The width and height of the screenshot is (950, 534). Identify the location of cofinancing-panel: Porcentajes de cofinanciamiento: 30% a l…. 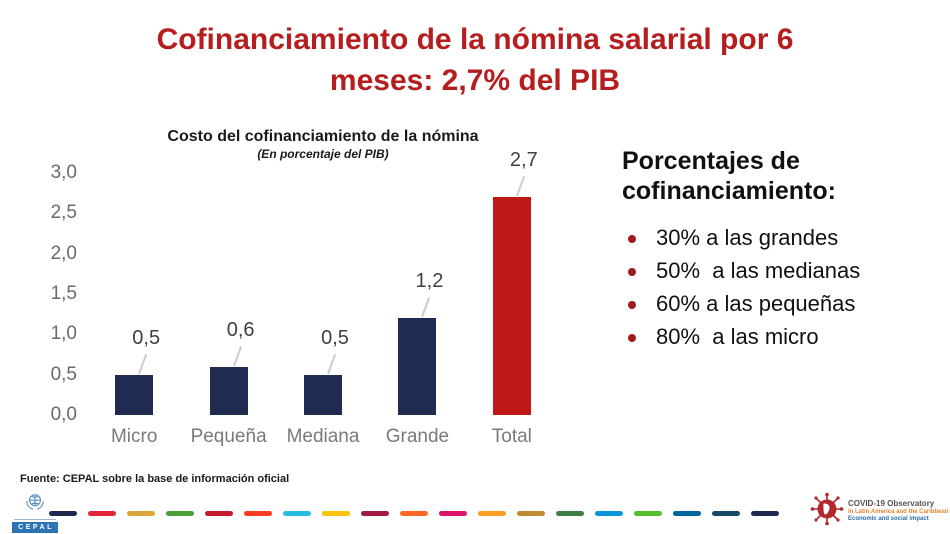
(772, 252).